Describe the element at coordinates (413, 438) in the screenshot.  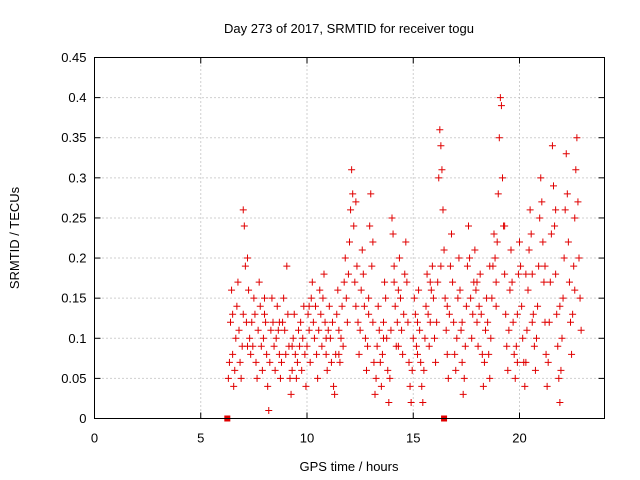
I see `x-tick-label: 15` at that location.